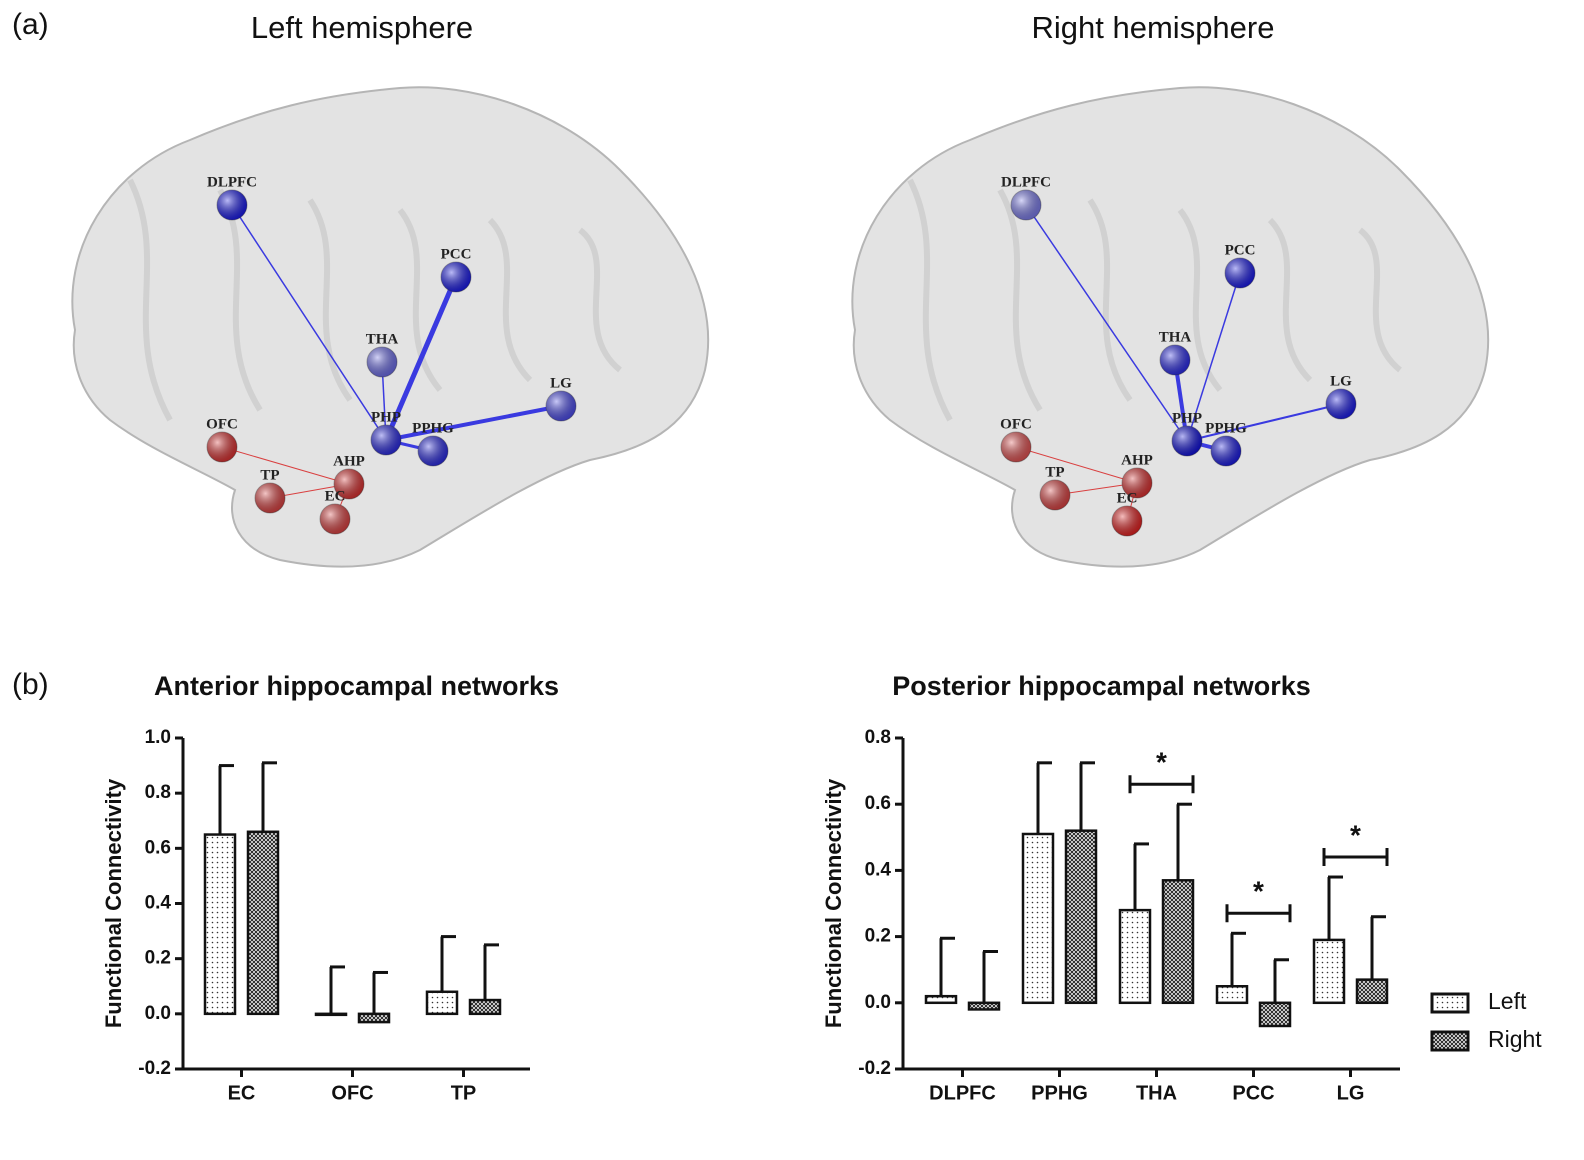 This screenshot has width=1584, height=1160. What do you see at coordinates (1351, 1093) in the screenshot?
I see `x-tick-label: LG` at bounding box center [1351, 1093].